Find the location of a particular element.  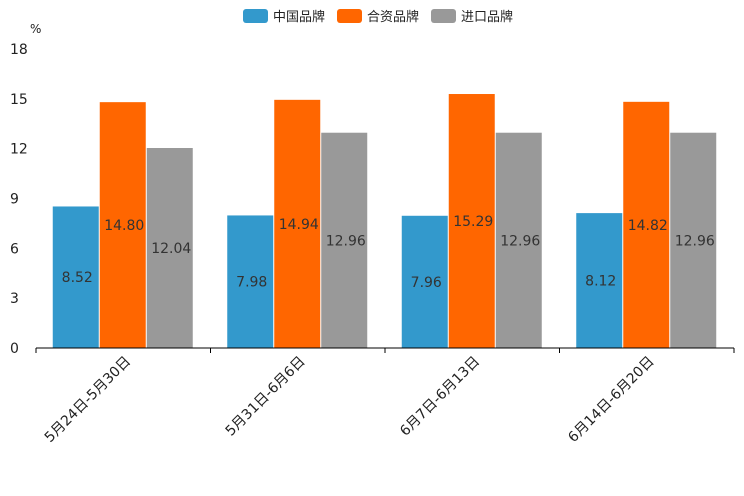

data-label: 8.52 is located at coordinates (77, 278).